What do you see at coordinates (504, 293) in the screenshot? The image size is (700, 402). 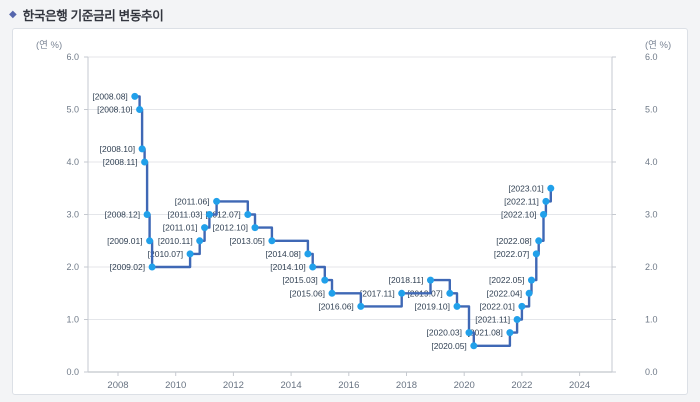 I see `point-date-label: [2022.04]` at bounding box center [504, 293].